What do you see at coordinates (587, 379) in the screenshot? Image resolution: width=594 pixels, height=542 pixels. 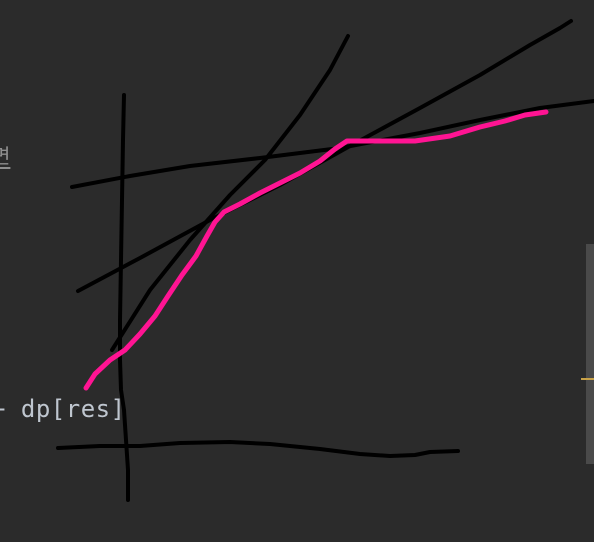 I see `scrollbar-marker` at bounding box center [587, 379].